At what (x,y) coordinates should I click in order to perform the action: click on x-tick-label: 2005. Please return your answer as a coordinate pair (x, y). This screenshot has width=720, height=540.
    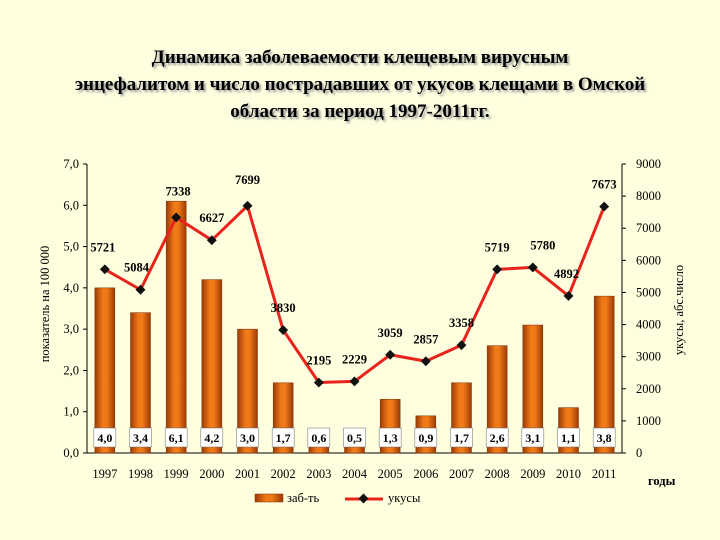
    Looking at the image, I should click on (390, 474).